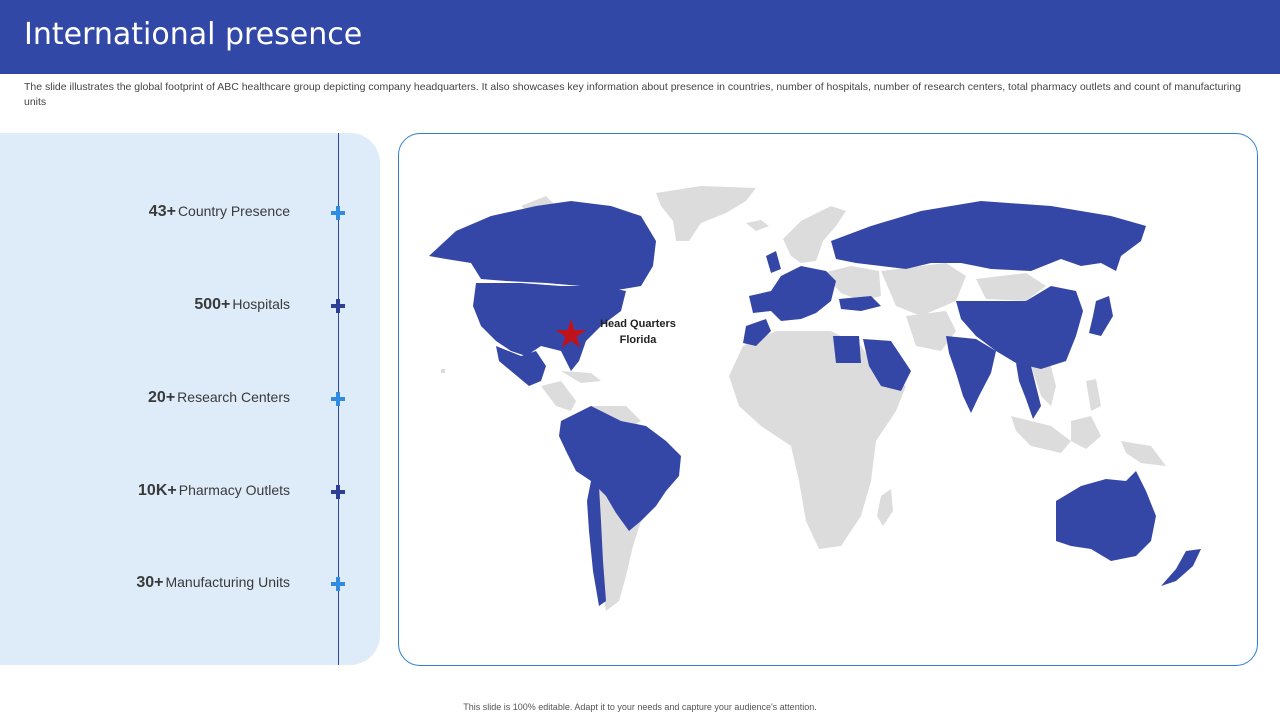 The width and height of the screenshot is (1280, 720). What do you see at coordinates (971, 374) in the screenshot?
I see `india` at bounding box center [971, 374].